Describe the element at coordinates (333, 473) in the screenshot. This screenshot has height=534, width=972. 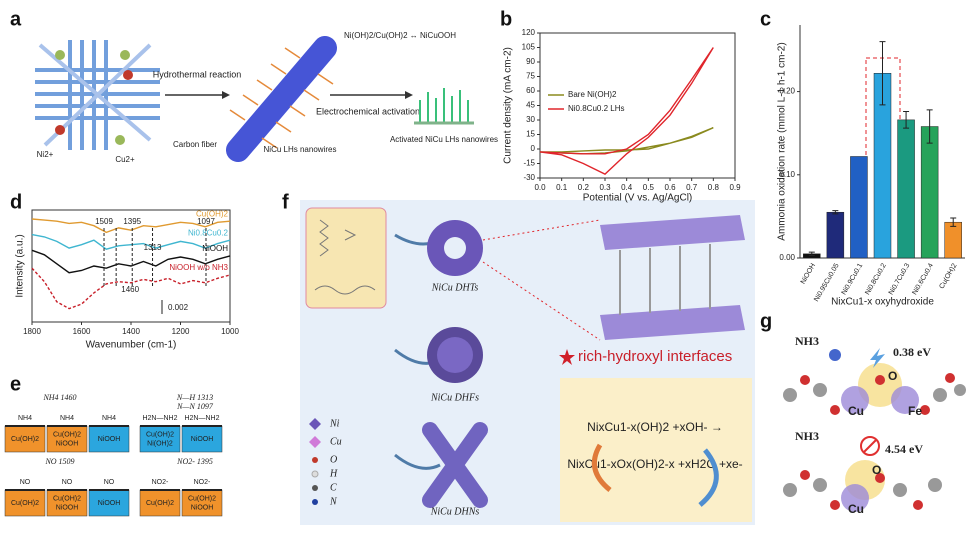
I see `legend-label: H` at that location.